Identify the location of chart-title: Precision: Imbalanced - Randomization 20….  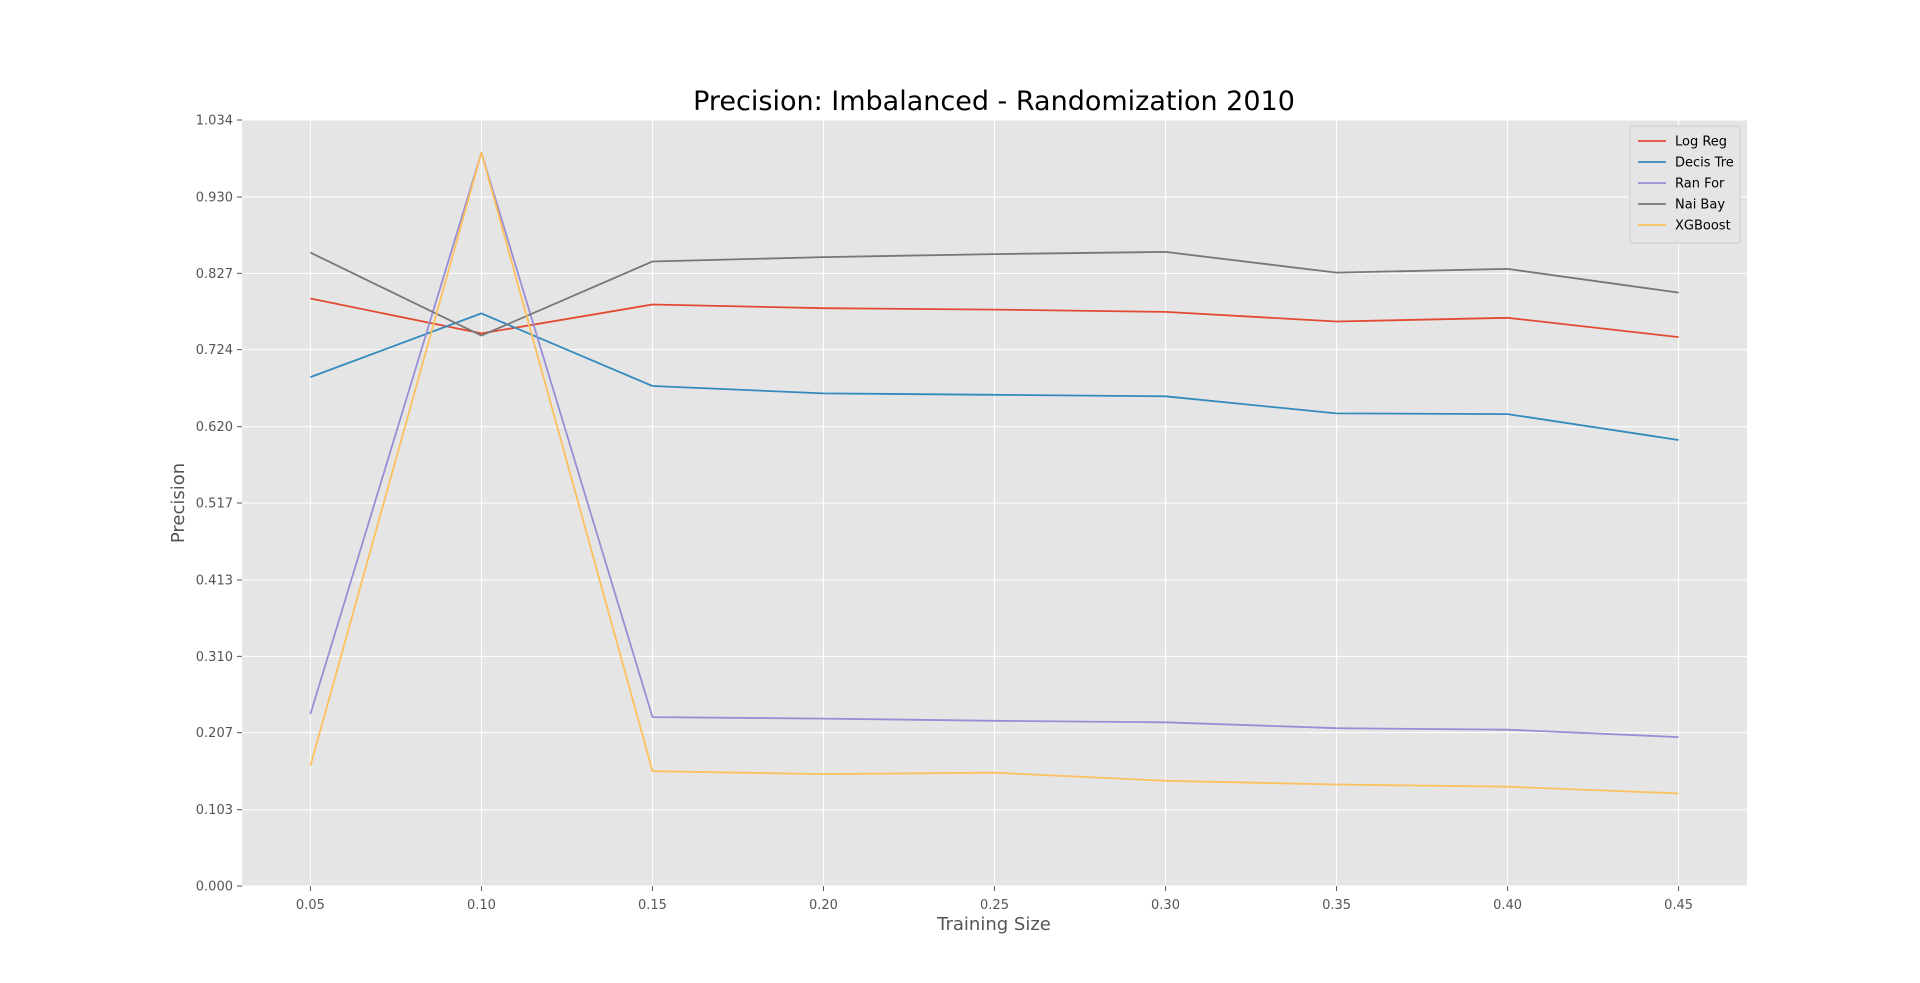
(994, 101).